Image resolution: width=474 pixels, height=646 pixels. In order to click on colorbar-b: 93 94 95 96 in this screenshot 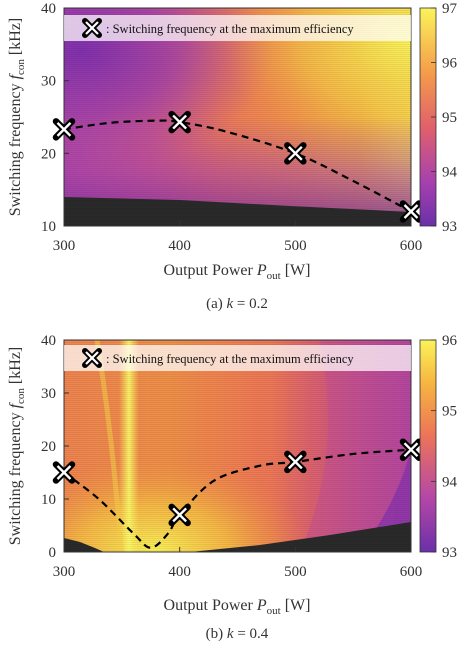, I will do `click(438, 447)`.